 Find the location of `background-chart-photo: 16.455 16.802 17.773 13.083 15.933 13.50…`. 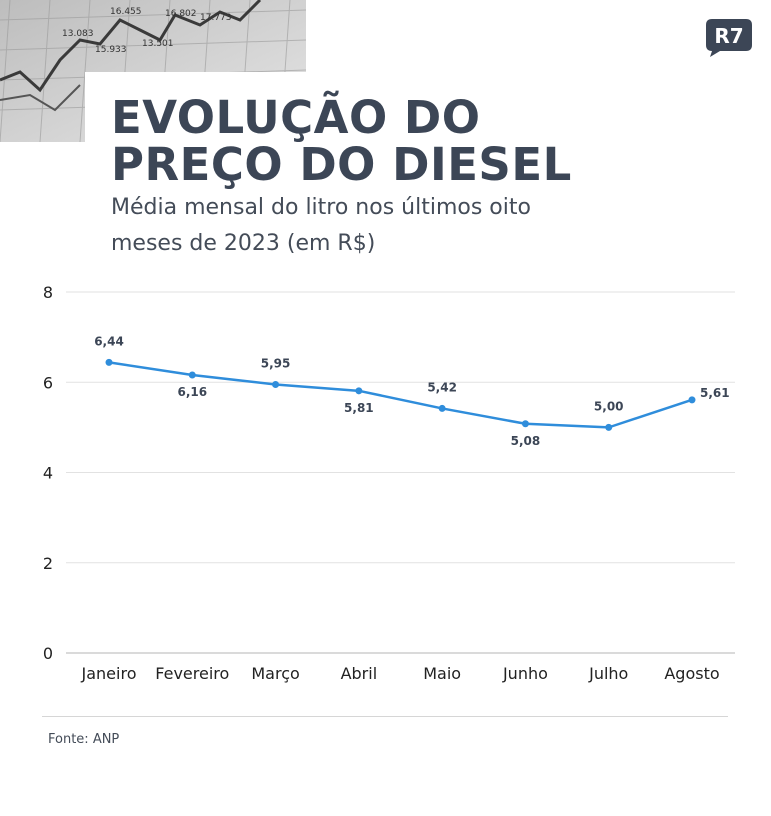

background-chart-photo: 16.455 16.802 17.773 13.083 15.933 13.50… is located at coordinates (153, 71).